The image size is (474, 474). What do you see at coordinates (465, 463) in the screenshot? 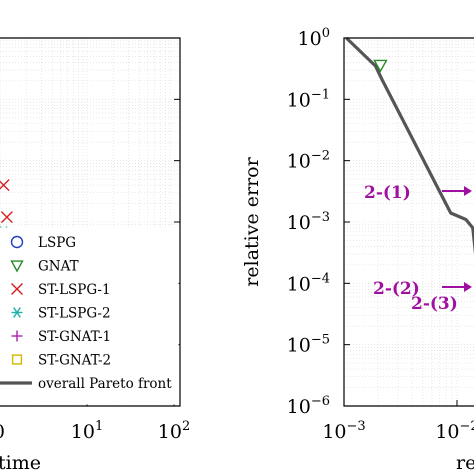
I see `right-x-axis-title: re` at bounding box center [465, 463].